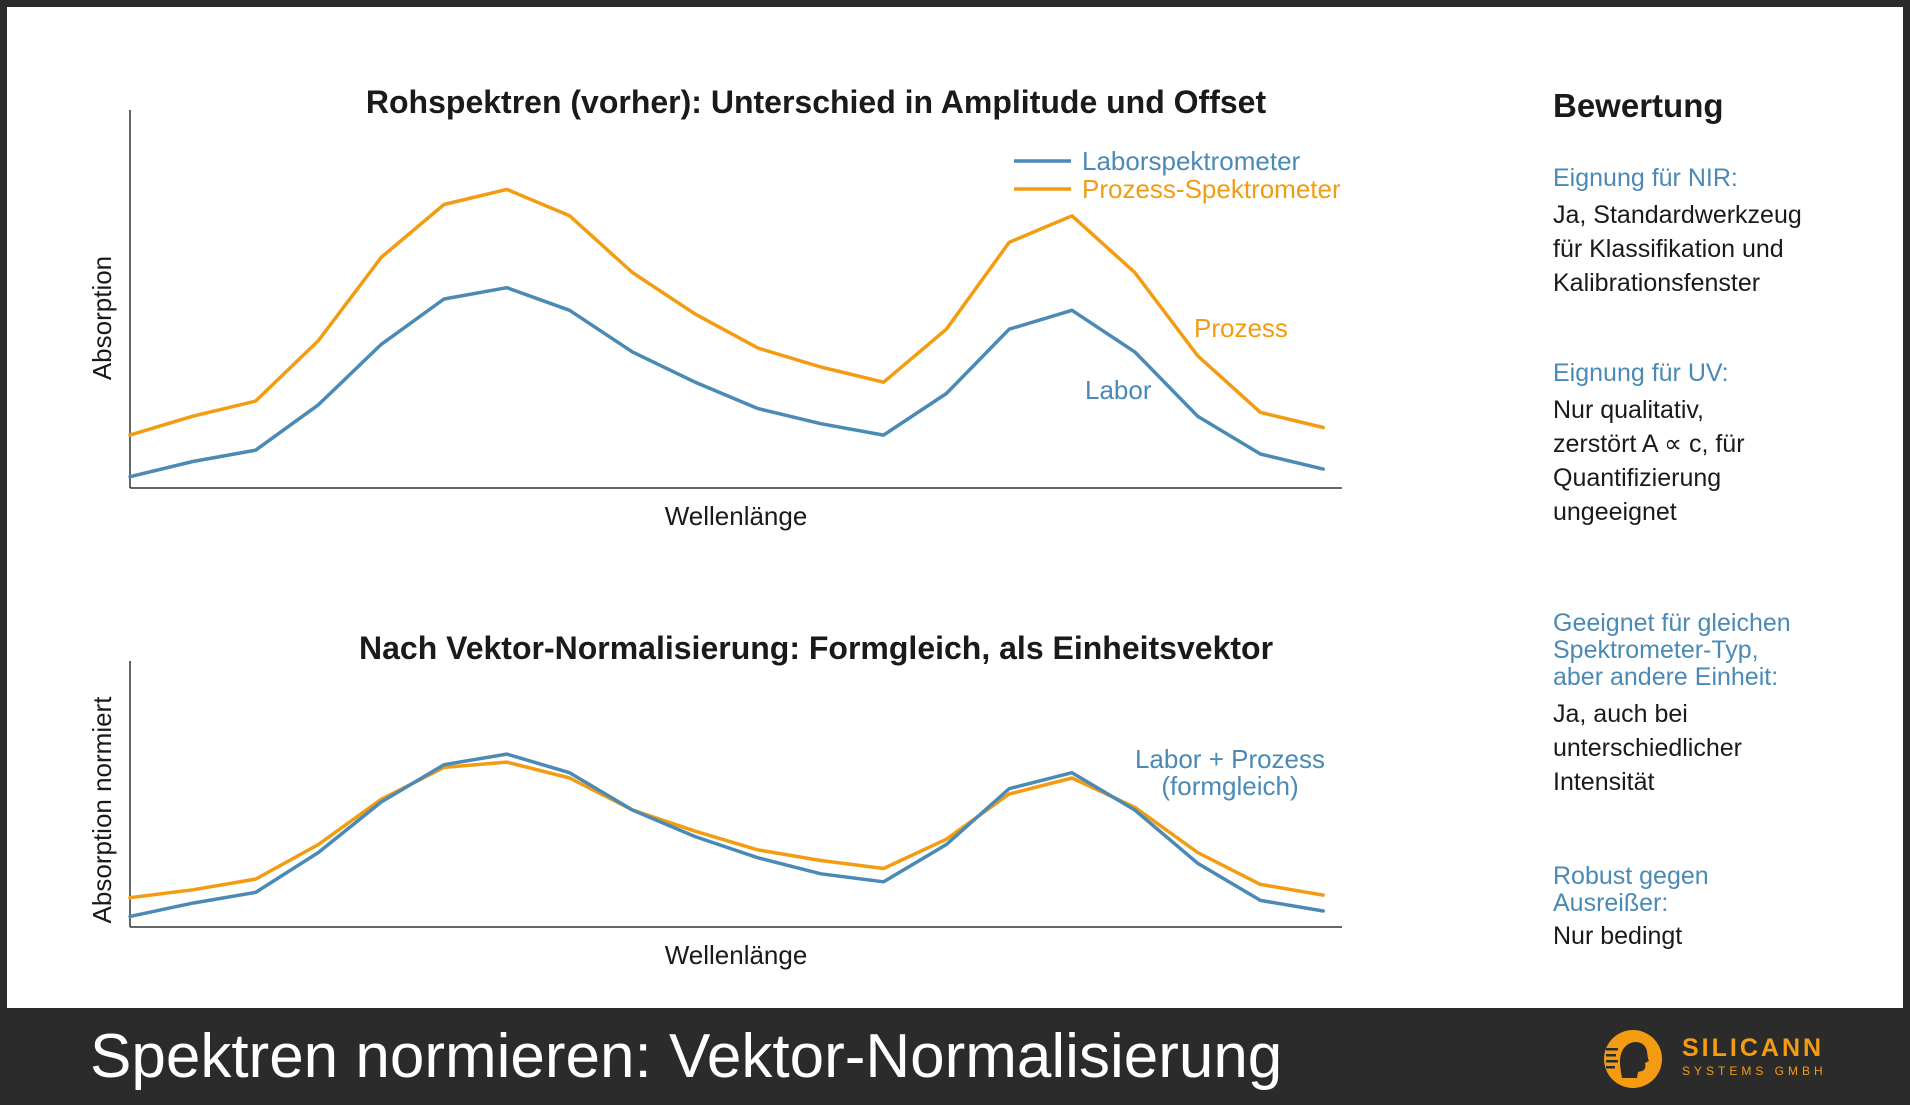 The height and width of the screenshot is (1105, 1910). What do you see at coordinates (1666, 677) in the screenshot?
I see `criterion-label-line: aber andere Einheit:` at bounding box center [1666, 677].